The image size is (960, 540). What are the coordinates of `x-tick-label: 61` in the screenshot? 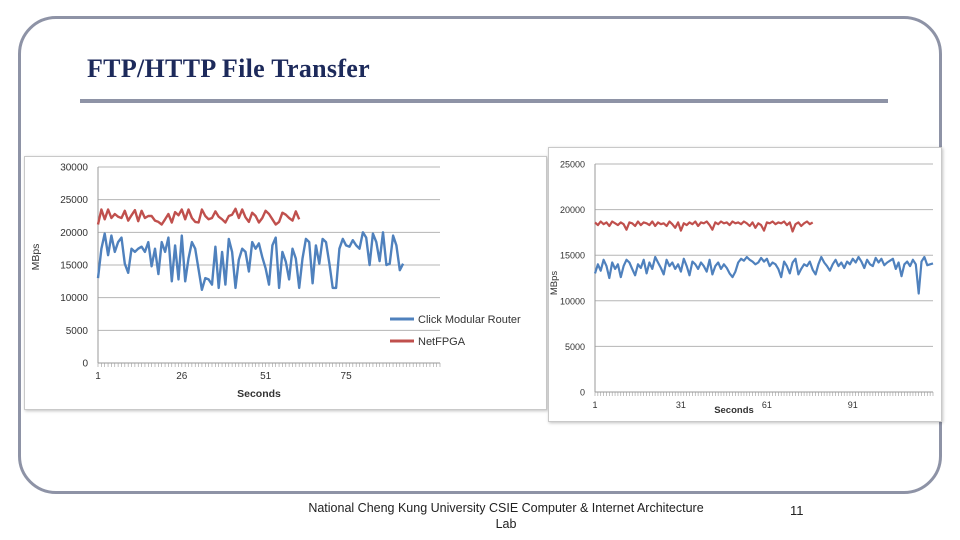 It's located at (767, 405).